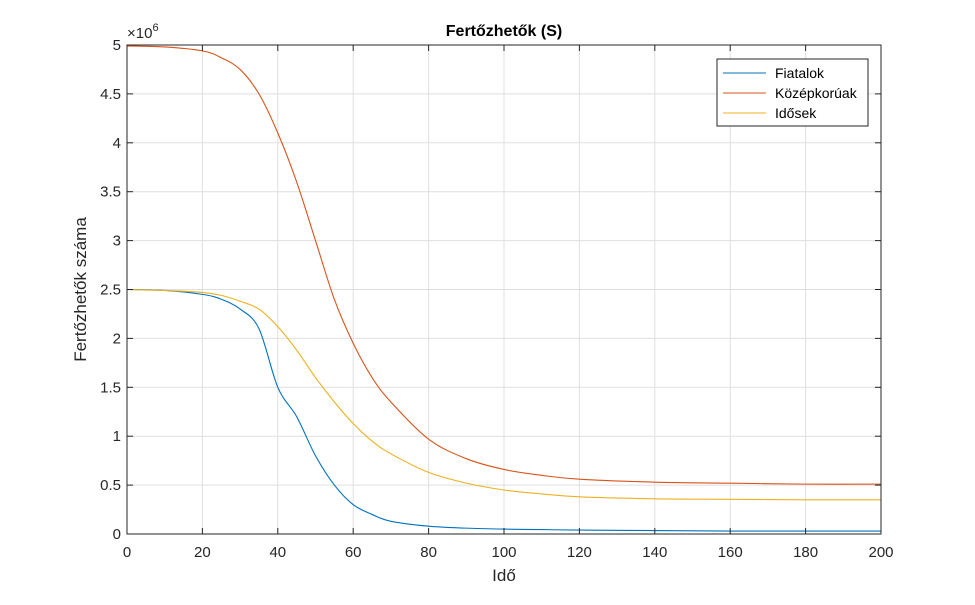  I want to click on x-tick-label: 80, so click(428, 552).